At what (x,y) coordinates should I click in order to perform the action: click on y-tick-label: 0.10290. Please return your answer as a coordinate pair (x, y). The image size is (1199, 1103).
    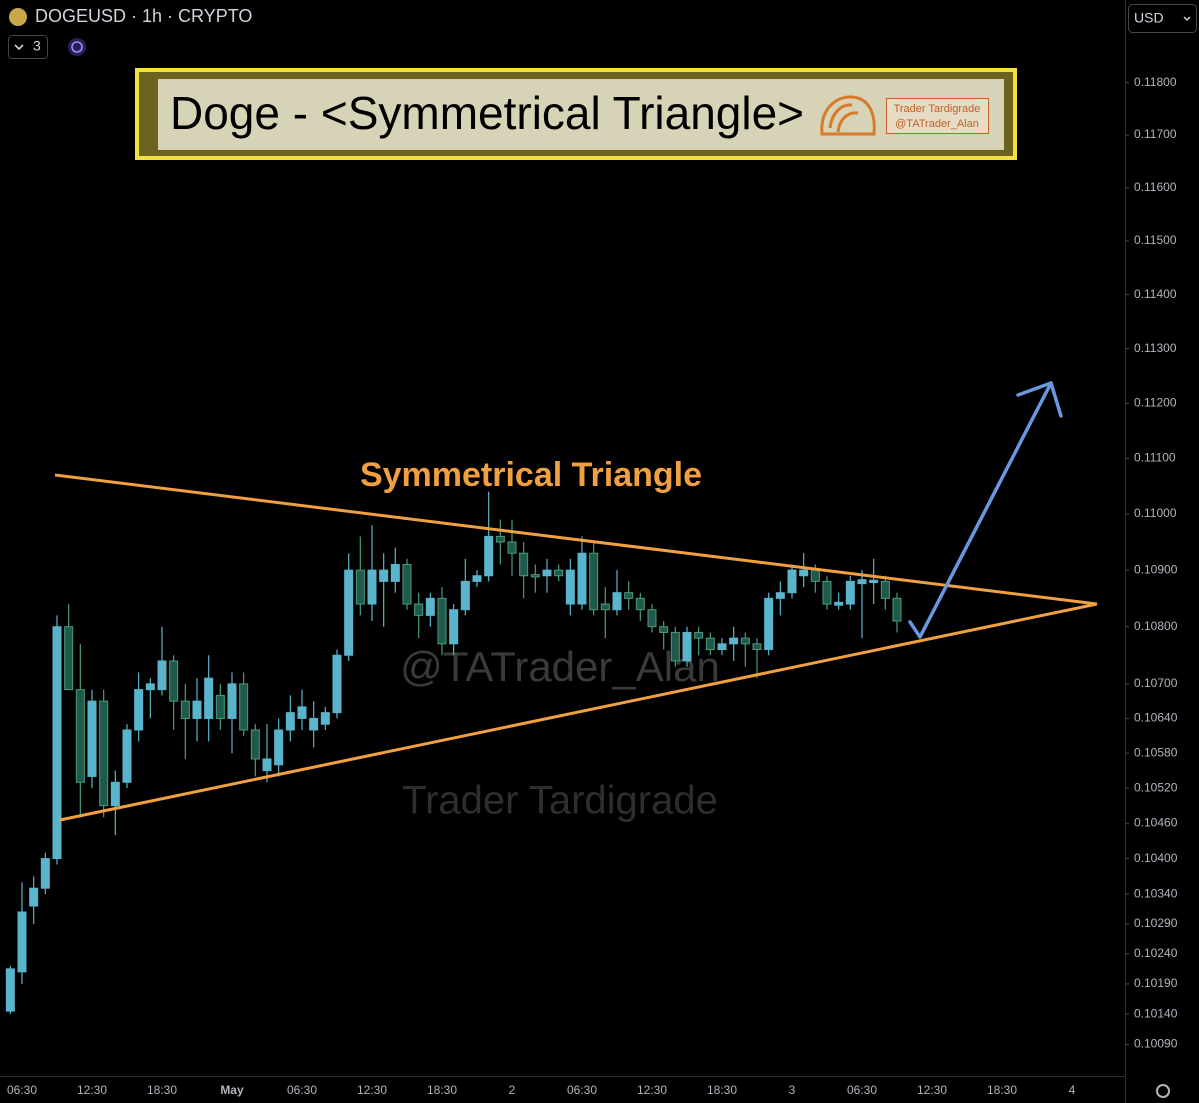
    Looking at the image, I should click on (1156, 923).